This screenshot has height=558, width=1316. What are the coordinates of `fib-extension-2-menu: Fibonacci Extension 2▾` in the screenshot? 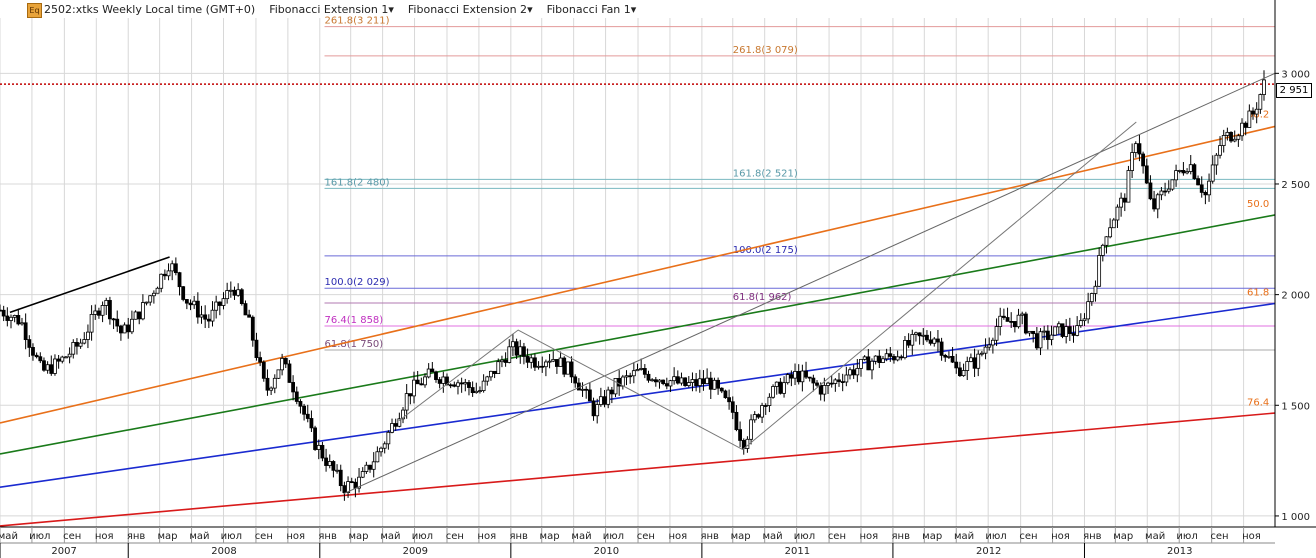 It's located at (470, 9).